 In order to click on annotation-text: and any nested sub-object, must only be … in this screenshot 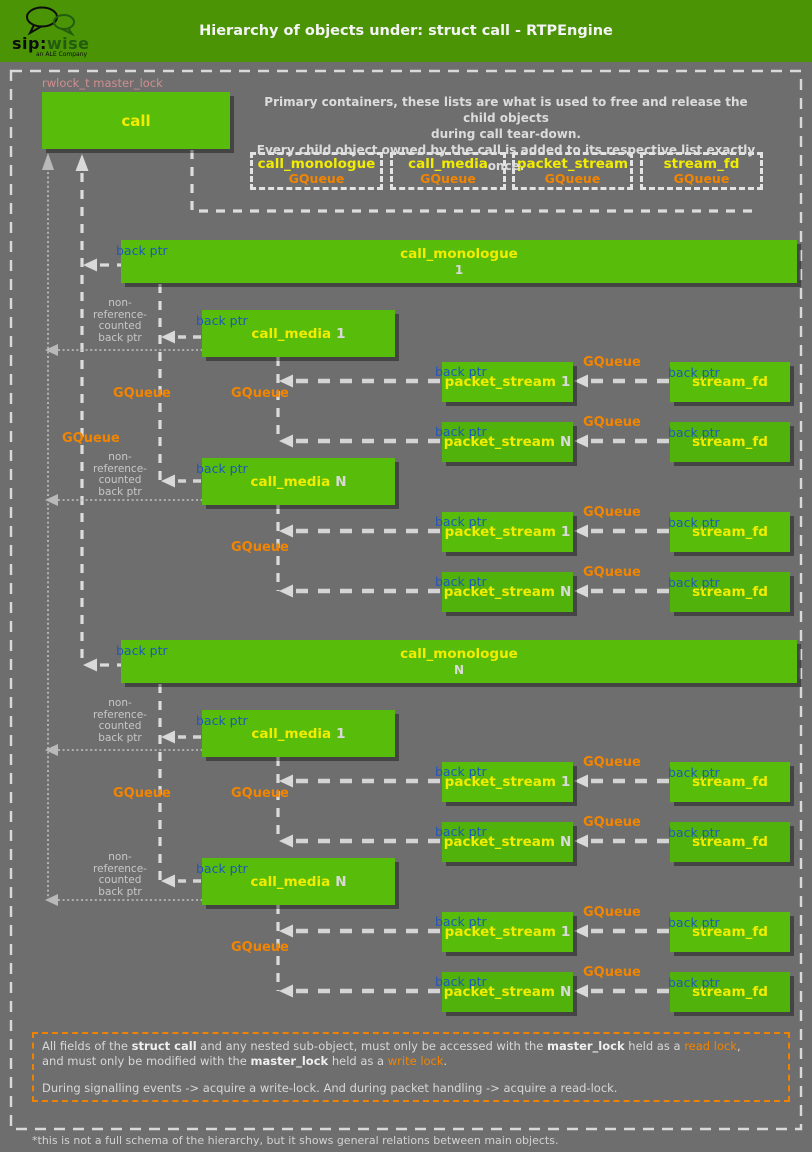, I will do `click(371, 1046)`.